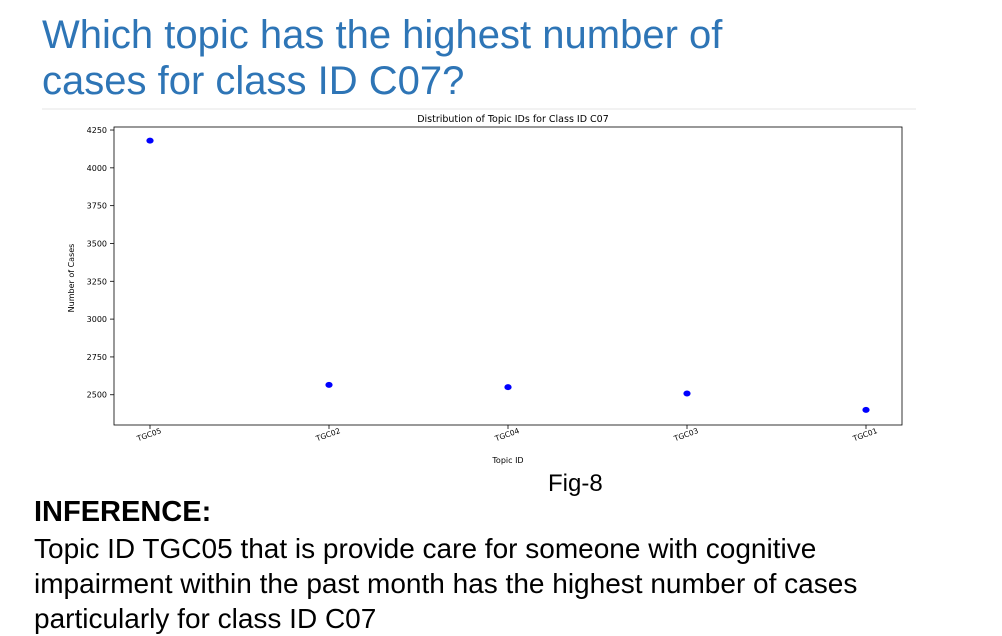 The width and height of the screenshot is (1002, 636). What do you see at coordinates (71, 278) in the screenshot?
I see `y-axis-label: Number of Cases` at bounding box center [71, 278].